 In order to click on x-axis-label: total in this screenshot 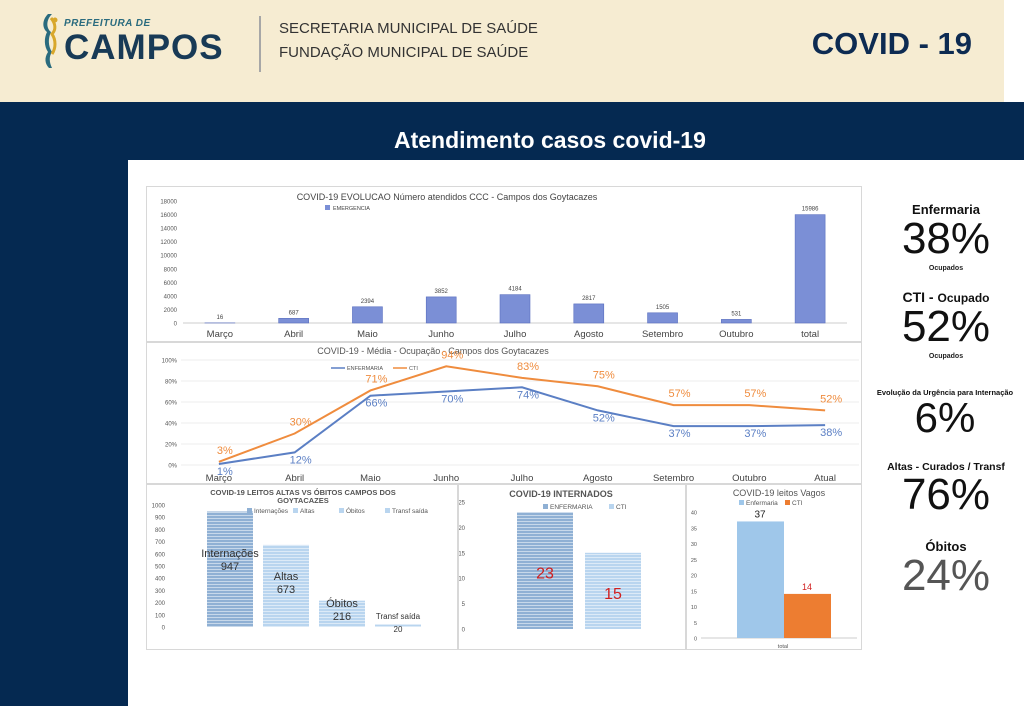, I will do `click(783, 647)`.